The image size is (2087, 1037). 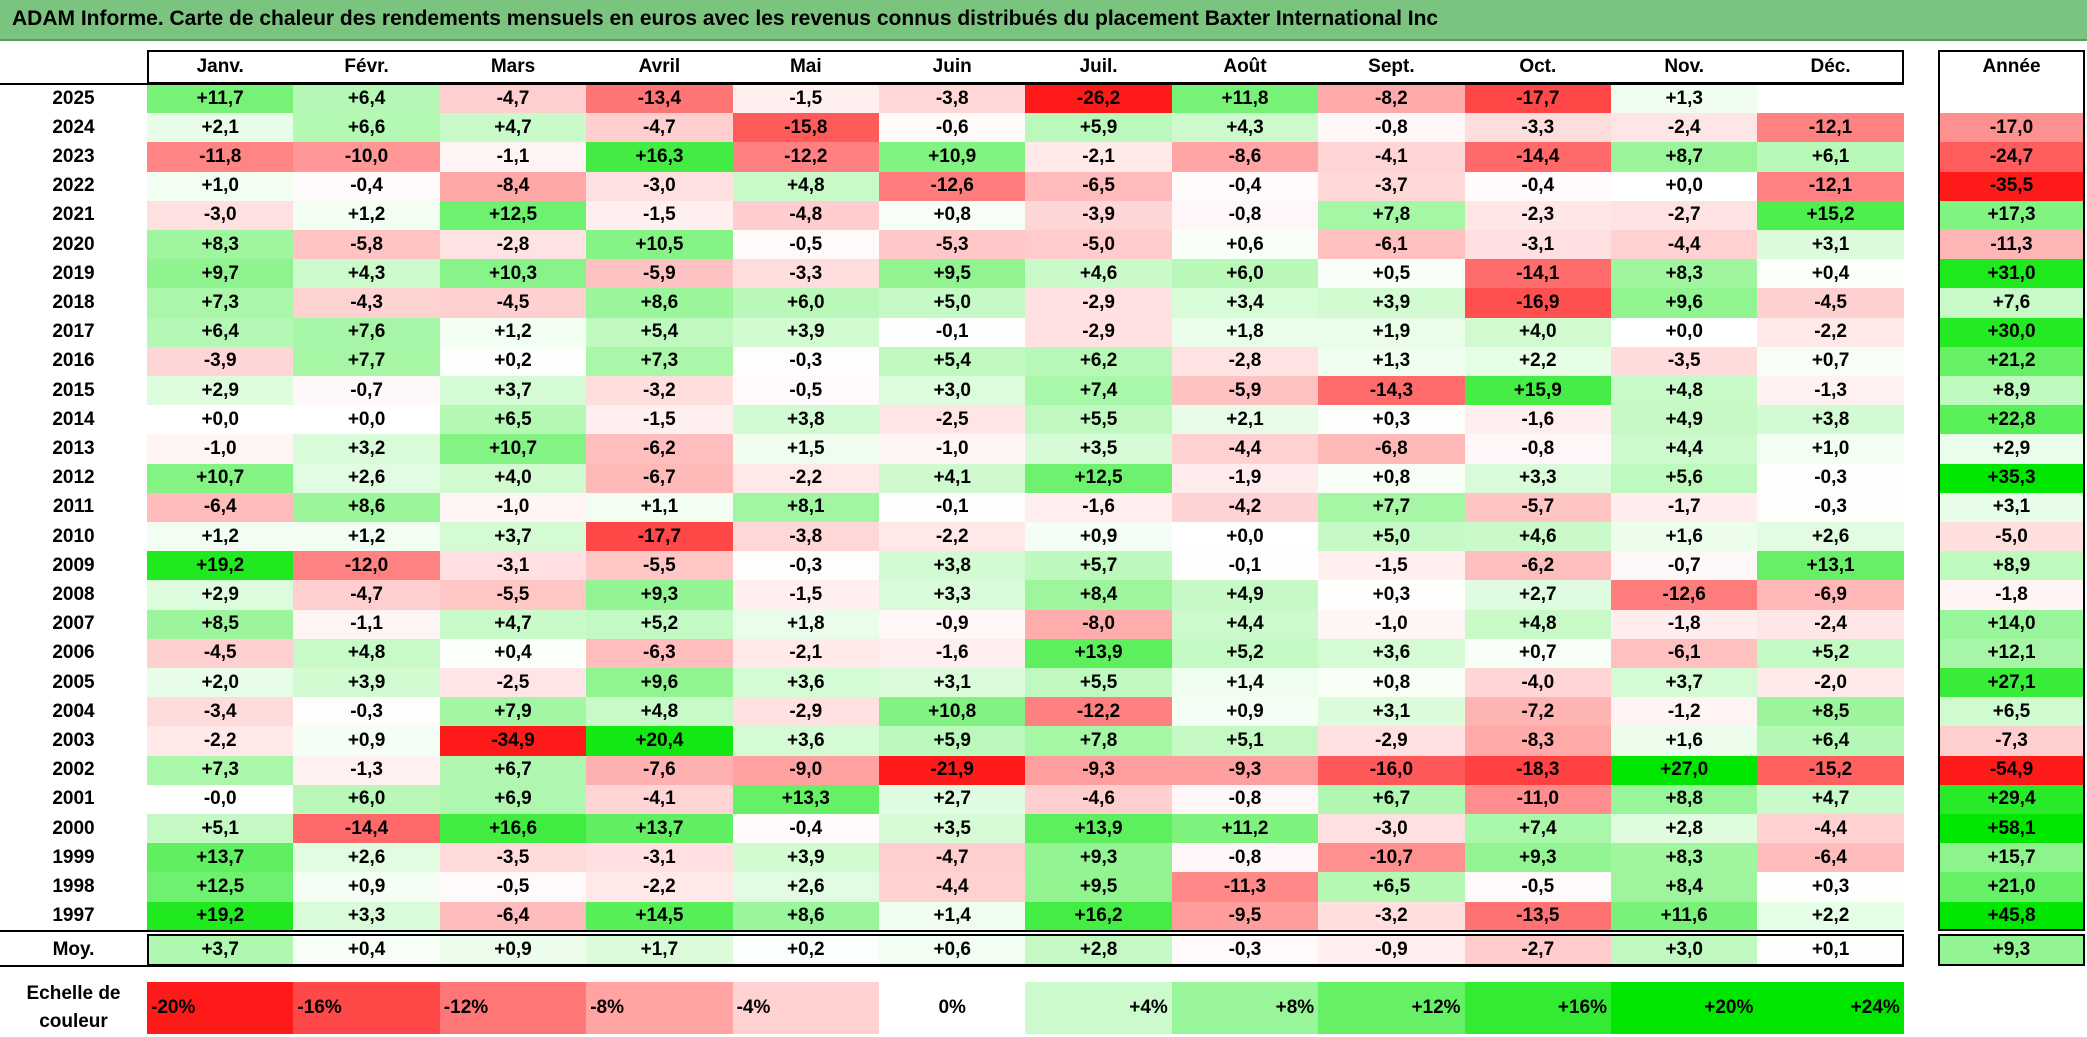 I want to click on heatmap-cell: +8,3, so click(x=1684, y=858).